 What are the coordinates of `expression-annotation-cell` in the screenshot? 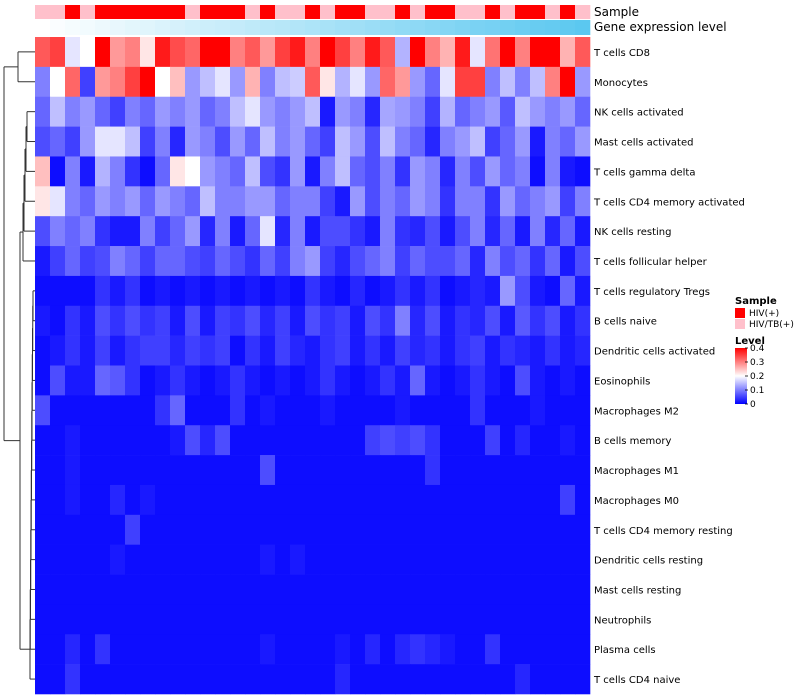 It's located at (358, 27).